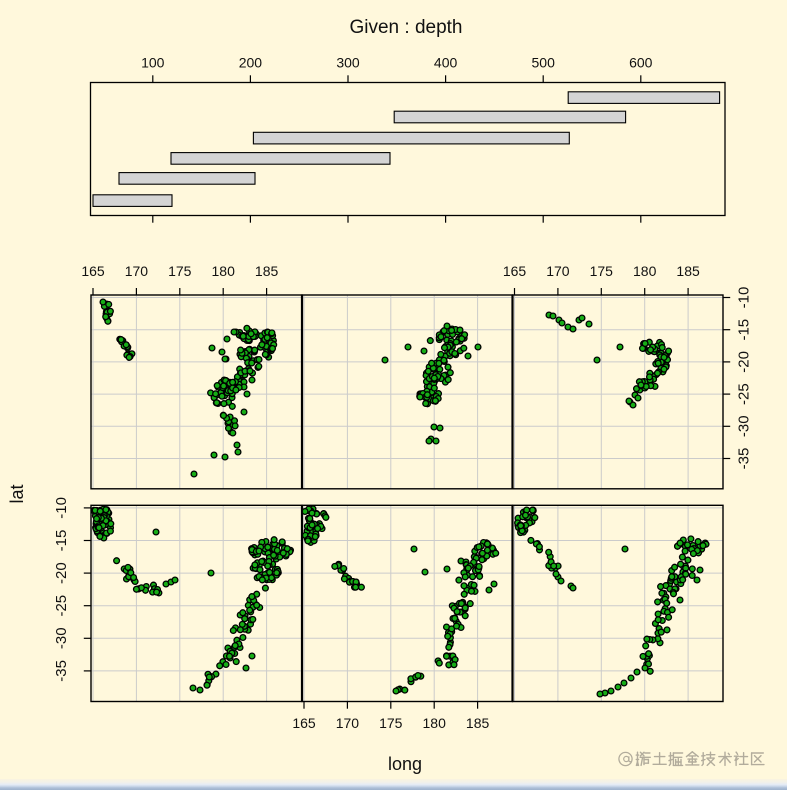  I want to click on svg-text: 300, so click(348, 63).